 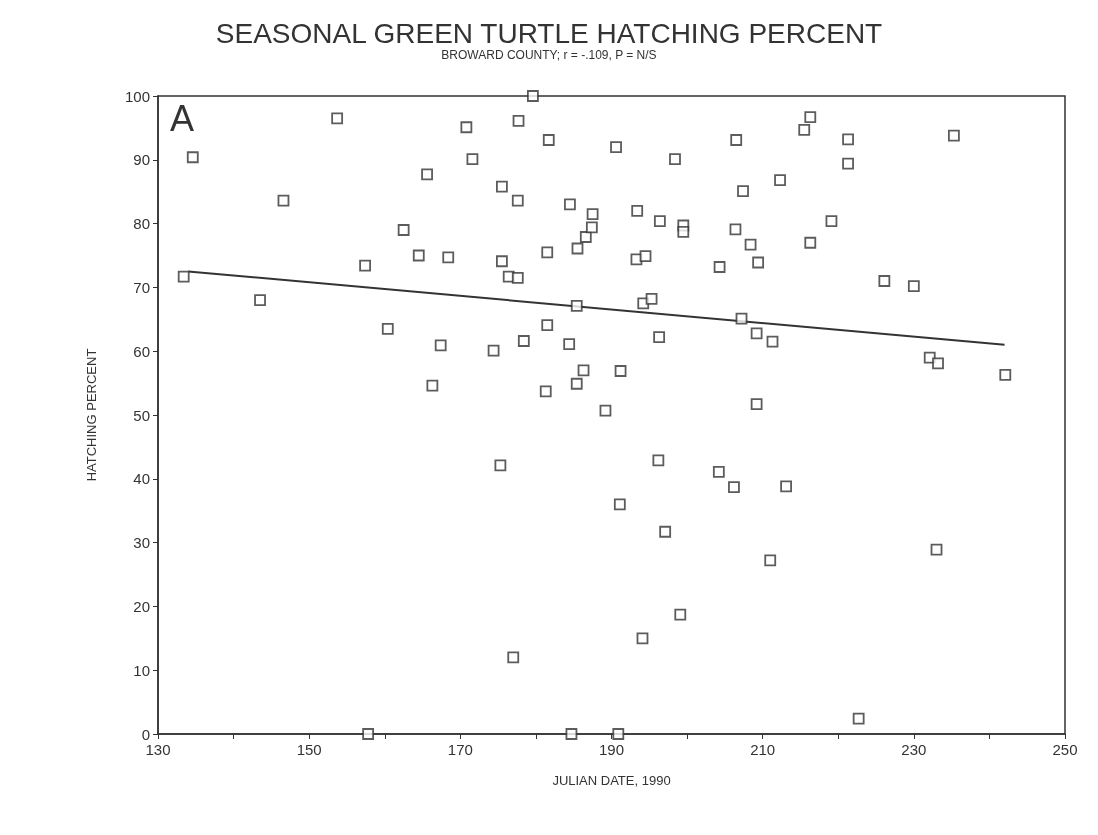 I want to click on y-tick-label: 0, so click(x=145, y=734).